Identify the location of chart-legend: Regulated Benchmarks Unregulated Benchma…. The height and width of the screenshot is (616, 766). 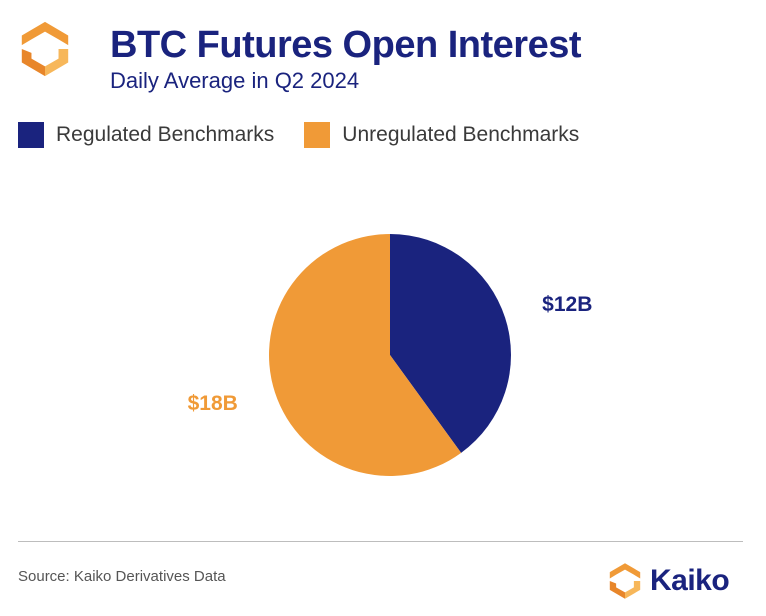
(313, 135).